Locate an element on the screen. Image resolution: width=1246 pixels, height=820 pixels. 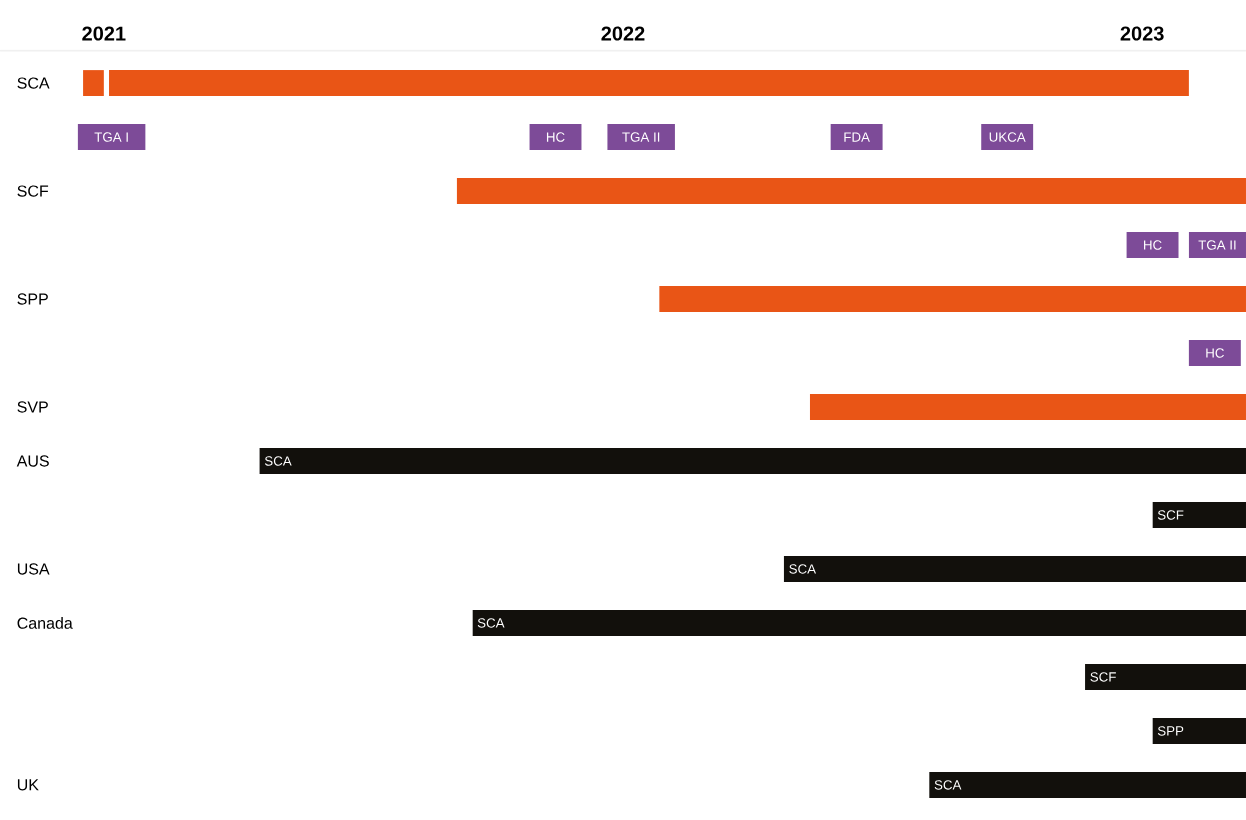
x-tick-label: 2022 is located at coordinates (623, 33).